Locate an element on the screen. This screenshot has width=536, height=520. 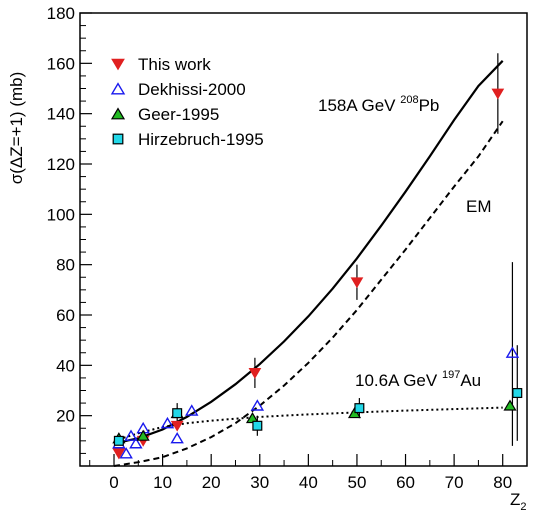
x-tick-label: 10 is located at coordinates (162, 482).